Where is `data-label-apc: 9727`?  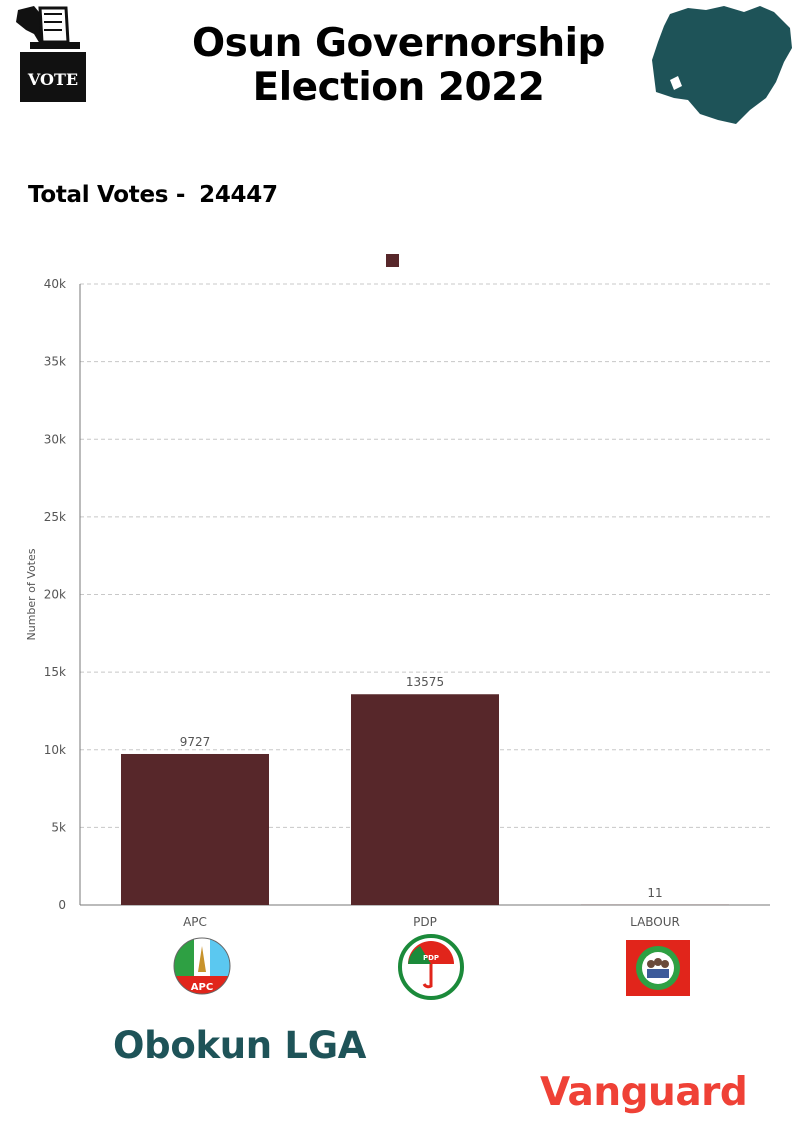
data-label-apc: 9727 is located at coordinates (195, 742).